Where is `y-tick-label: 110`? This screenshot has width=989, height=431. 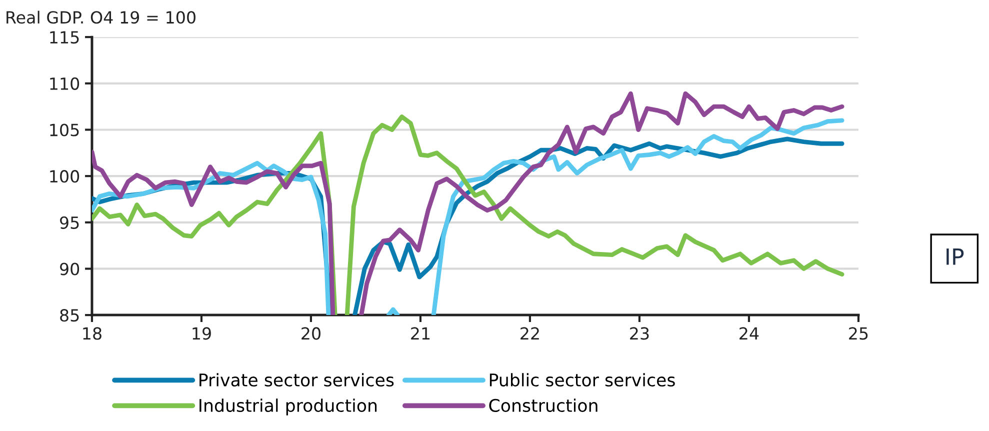 y-tick-label: 110 is located at coordinates (65, 83).